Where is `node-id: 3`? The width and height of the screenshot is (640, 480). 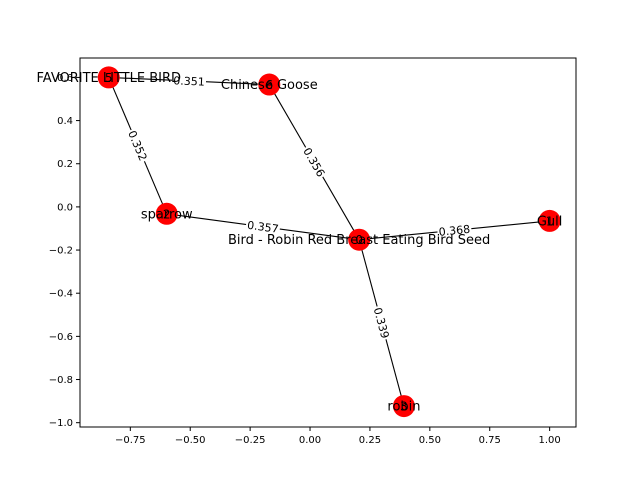 node-id: 3 is located at coordinates (404, 407).